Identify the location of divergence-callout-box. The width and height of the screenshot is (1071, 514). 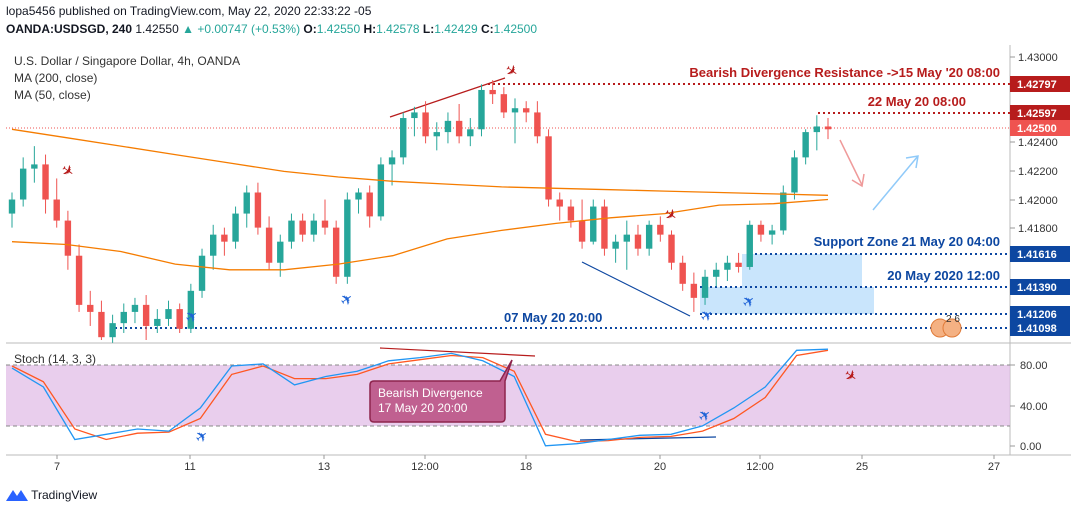
(441, 391).